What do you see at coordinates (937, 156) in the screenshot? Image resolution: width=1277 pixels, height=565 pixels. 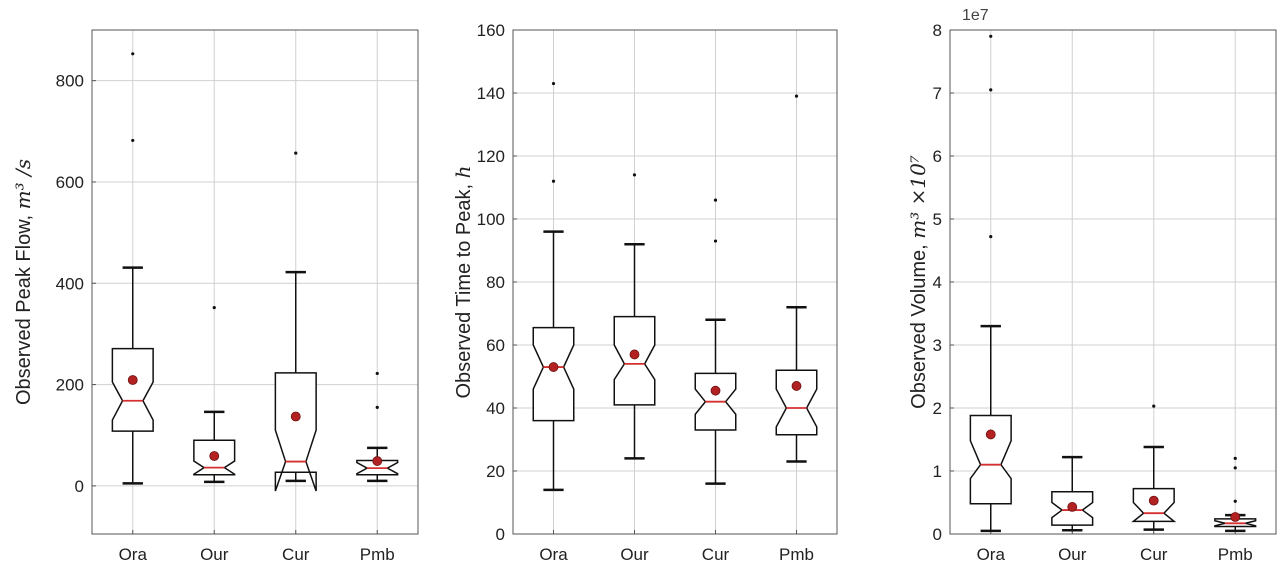 I see `y-tick-label: 6` at bounding box center [937, 156].